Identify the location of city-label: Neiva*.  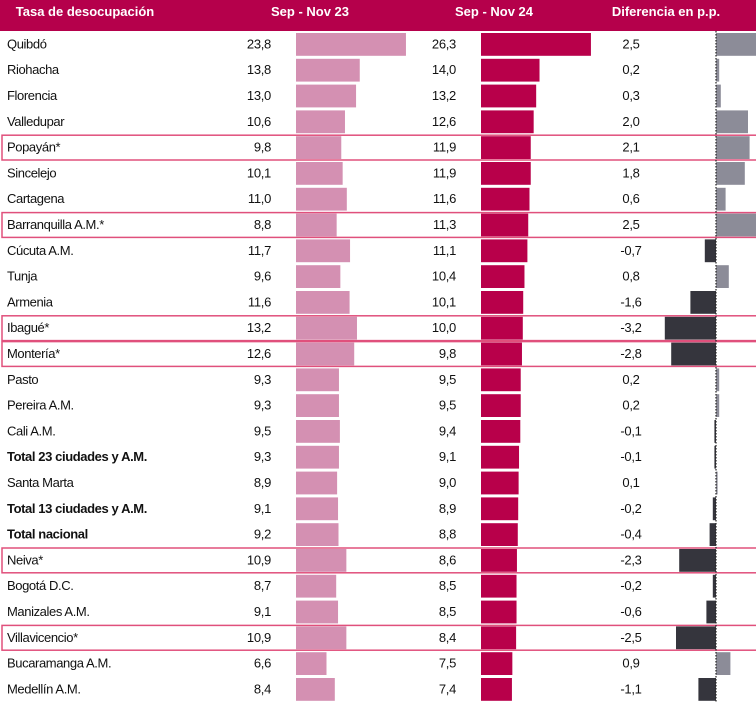
(25, 559).